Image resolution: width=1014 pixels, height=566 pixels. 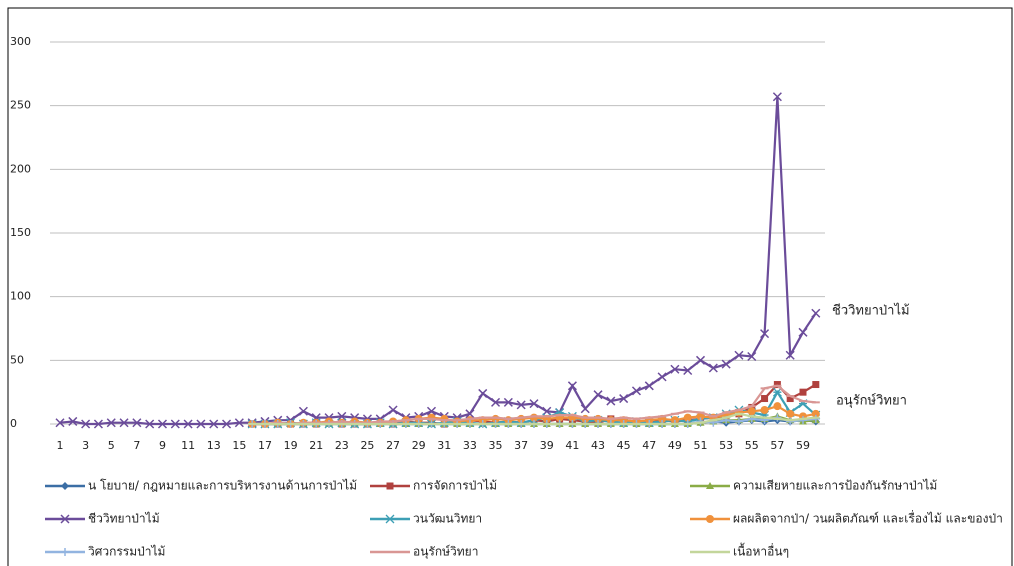 I want to click on x-tick-label: 23, so click(x=342, y=445).